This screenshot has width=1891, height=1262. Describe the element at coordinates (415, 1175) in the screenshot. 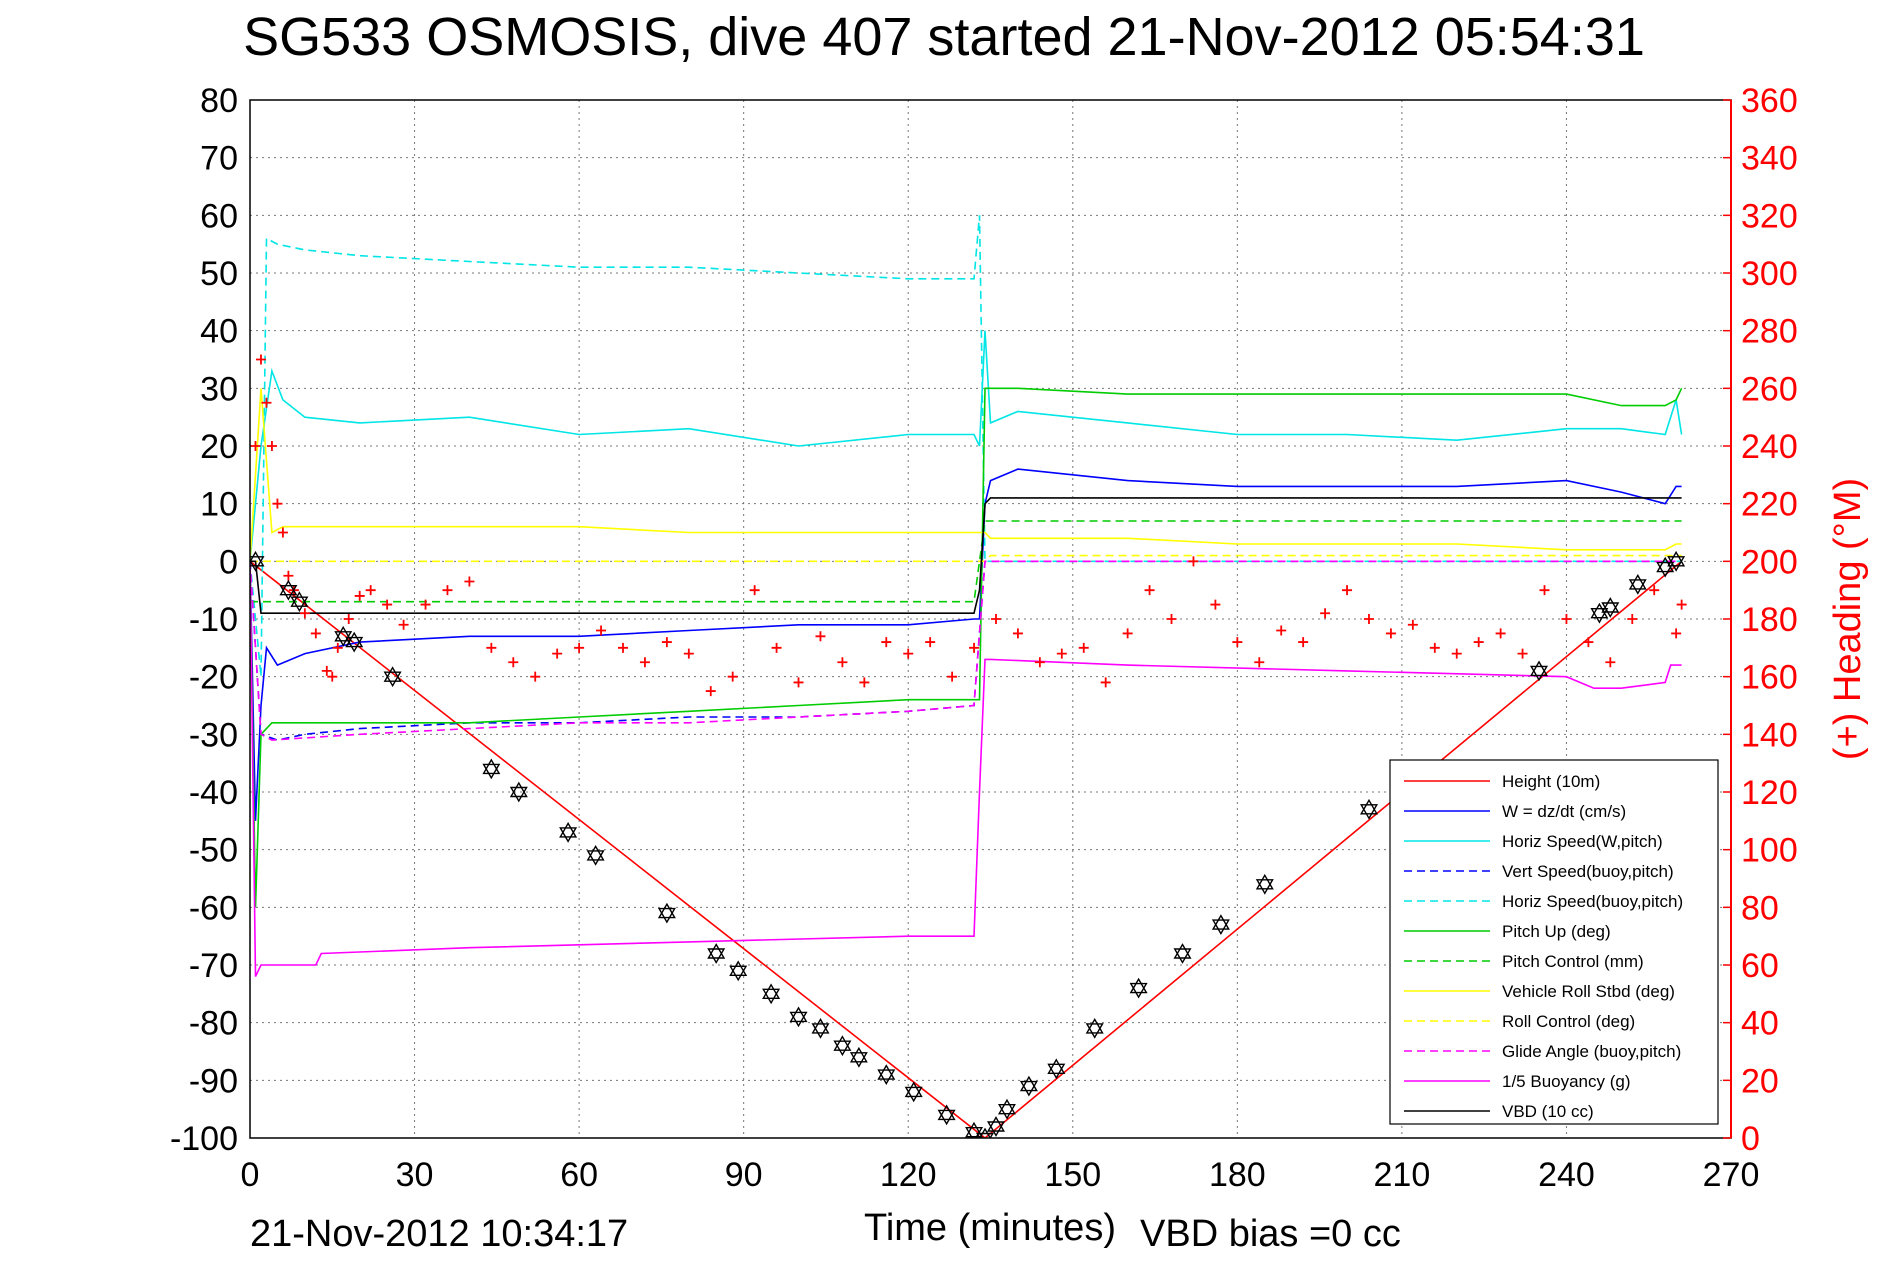

I see `x-tick-label: 30` at that location.